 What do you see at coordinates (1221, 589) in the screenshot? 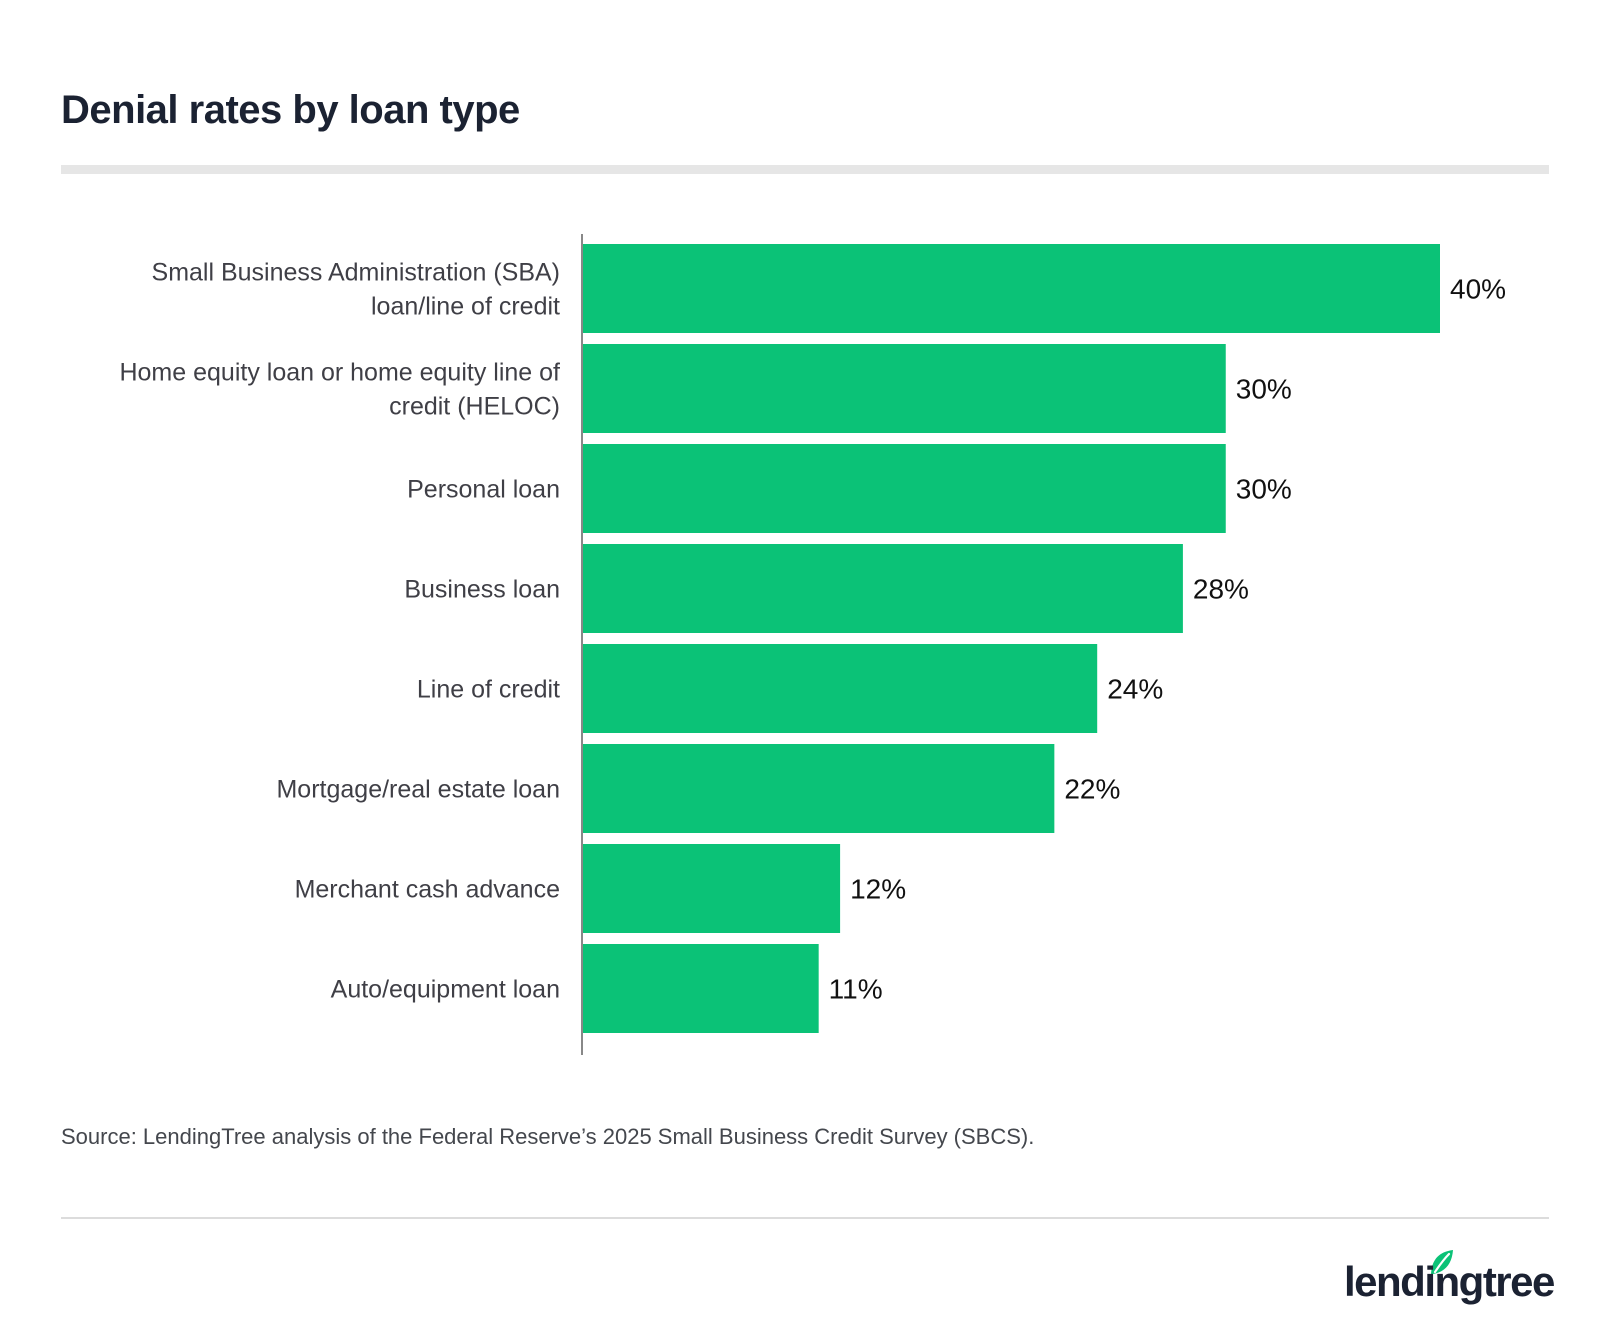
I see `value-label: 28%` at bounding box center [1221, 589].